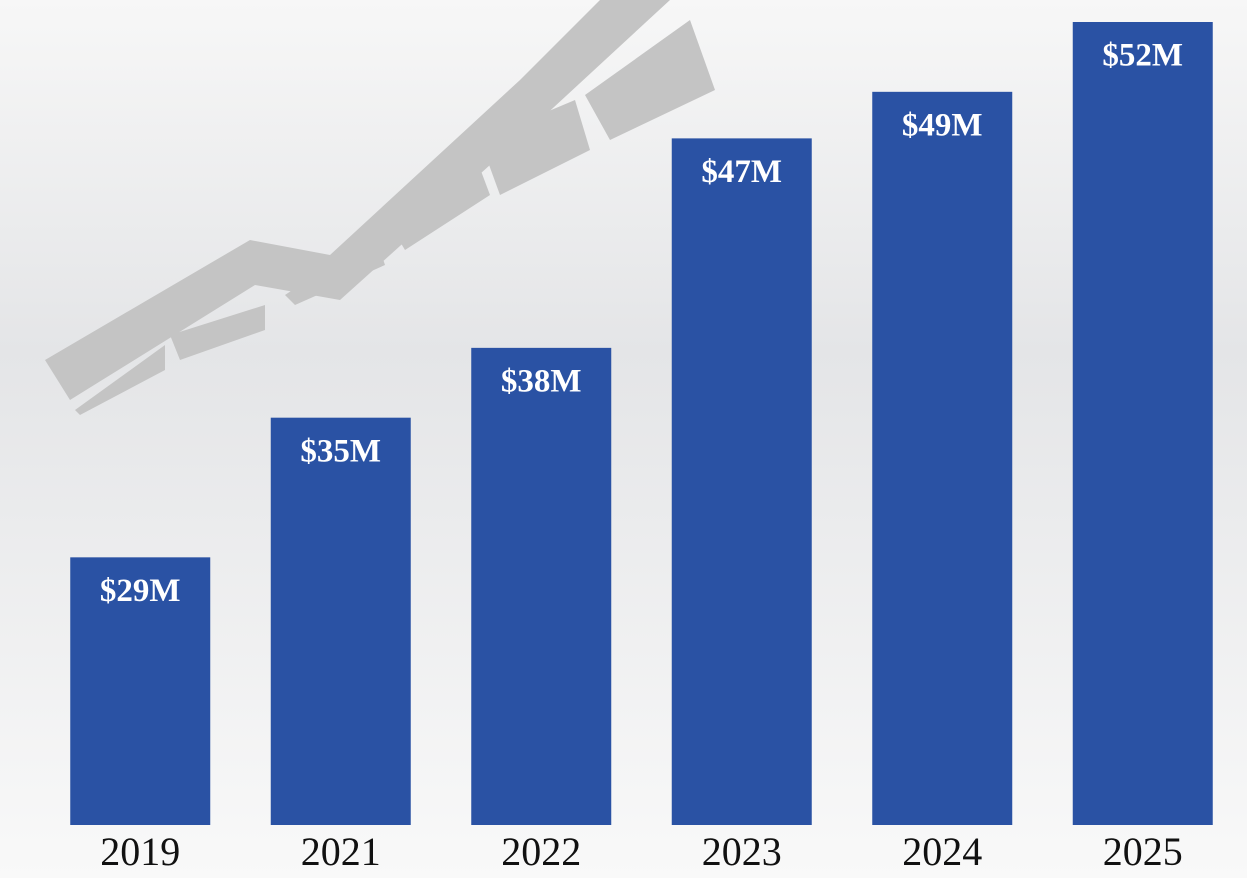 The image size is (1247, 878). What do you see at coordinates (140, 591) in the screenshot?
I see `value-label: $29M` at bounding box center [140, 591].